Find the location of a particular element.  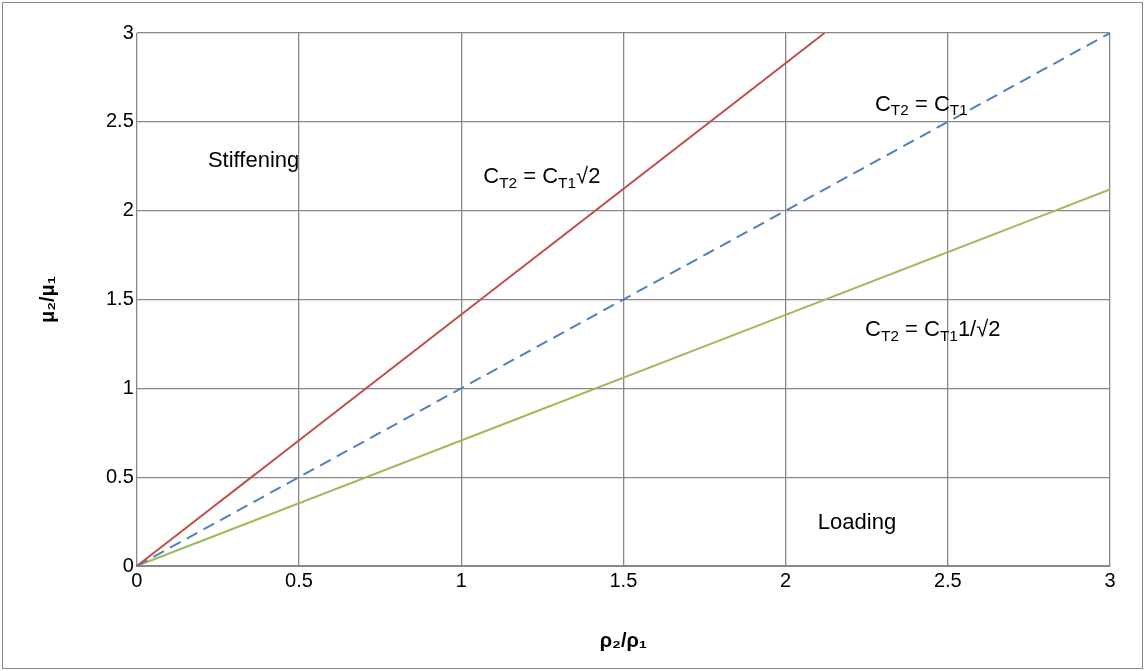

x-tick-label: 1.5 is located at coordinates (623, 579).